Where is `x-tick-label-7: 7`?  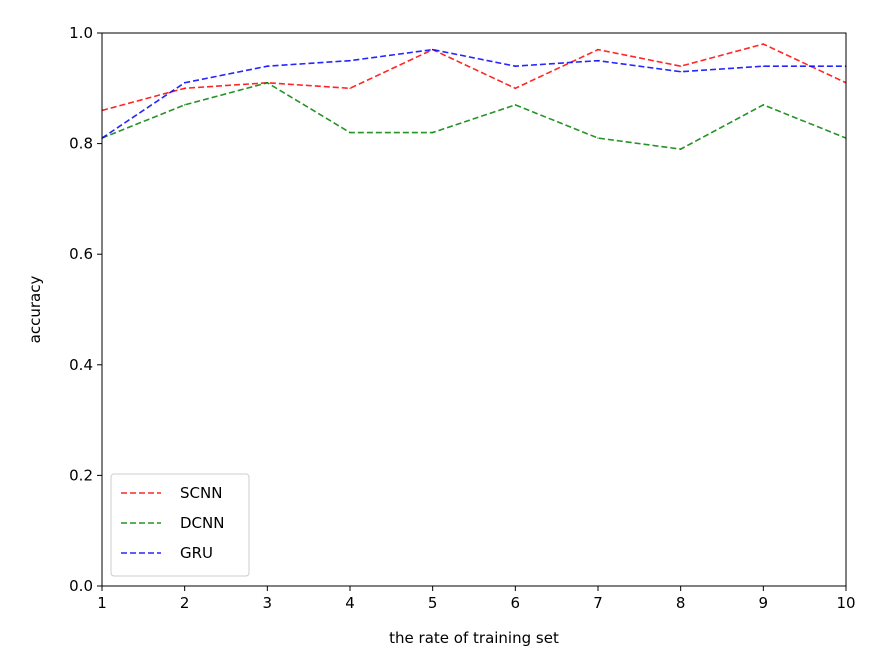
x-tick-label-7: 7 is located at coordinates (598, 603).